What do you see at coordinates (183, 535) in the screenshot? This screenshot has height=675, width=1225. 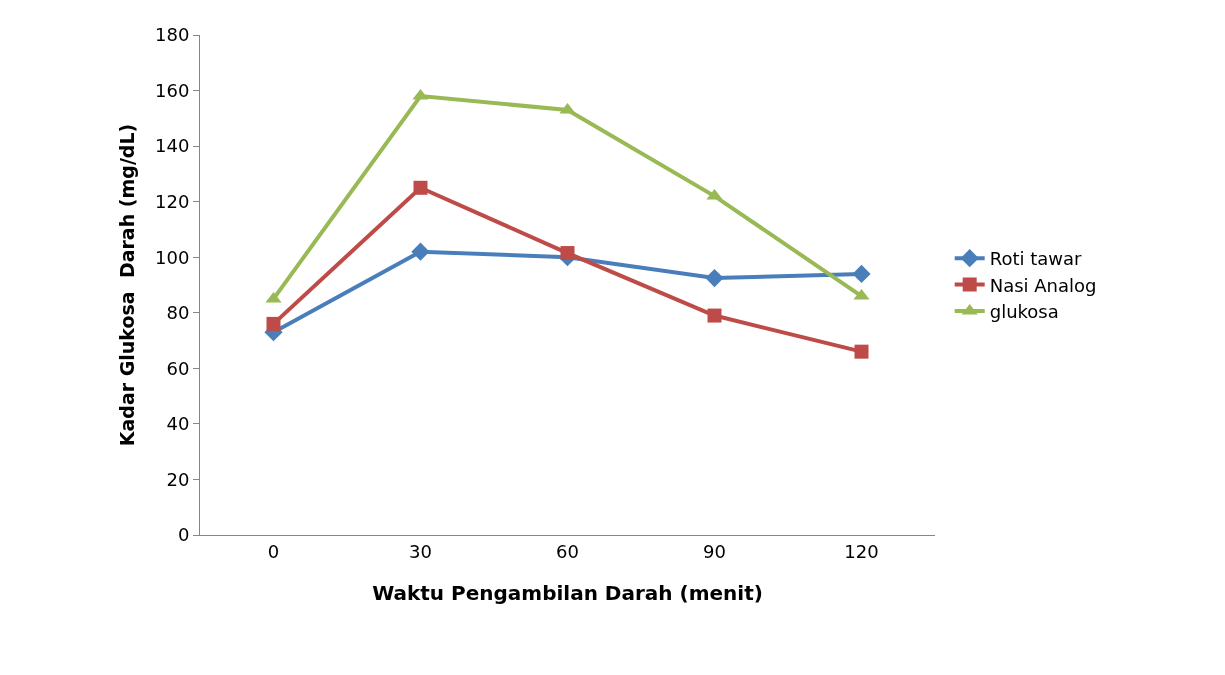 I see `y-tick-label: 0` at bounding box center [183, 535].